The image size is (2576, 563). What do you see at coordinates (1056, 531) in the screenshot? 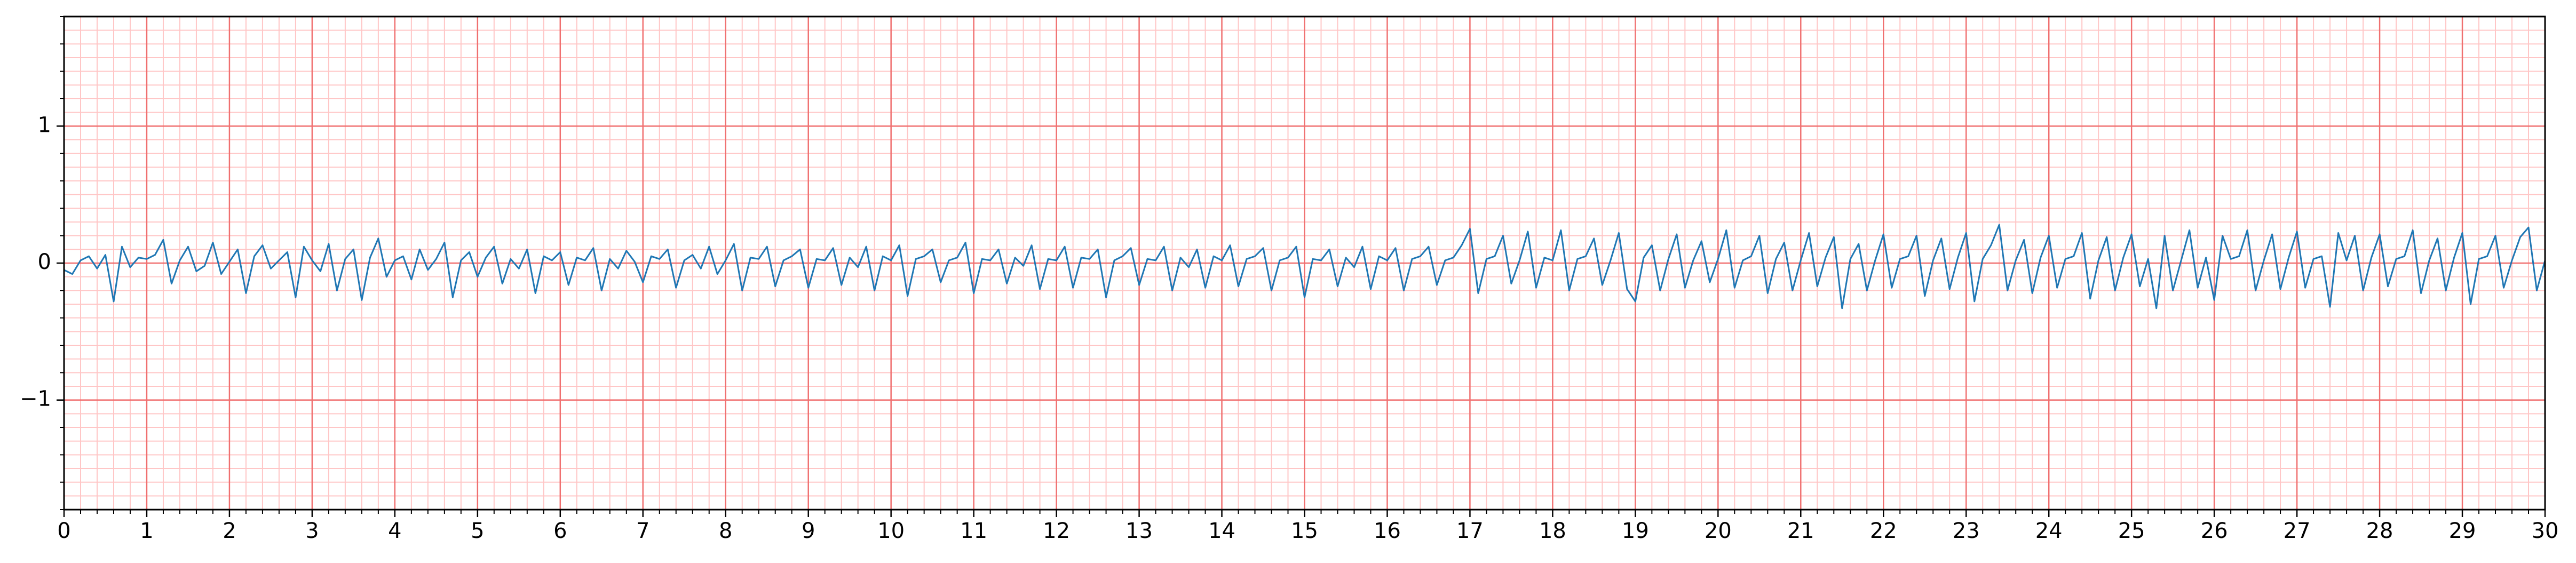
I see `x-tick-label: 12` at bounding box center [1056, 531].